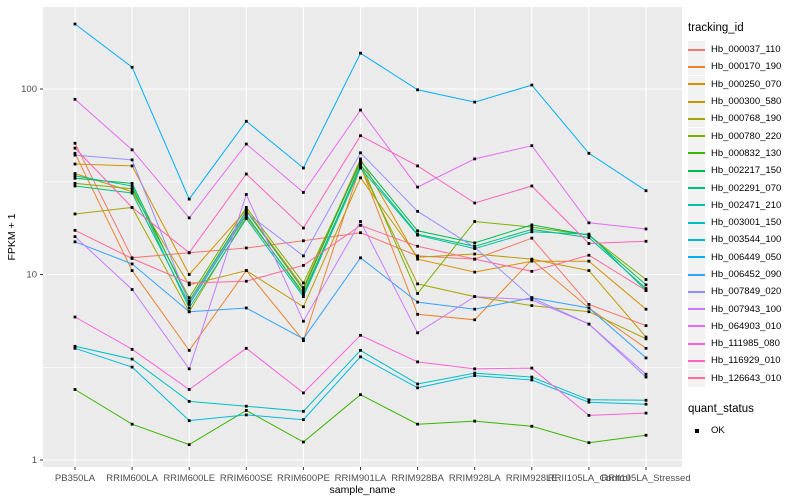  Describe the element at coordinates (746, 274) in the screenshot. I see `legend-item-label: Hb_006452_090` at that location.